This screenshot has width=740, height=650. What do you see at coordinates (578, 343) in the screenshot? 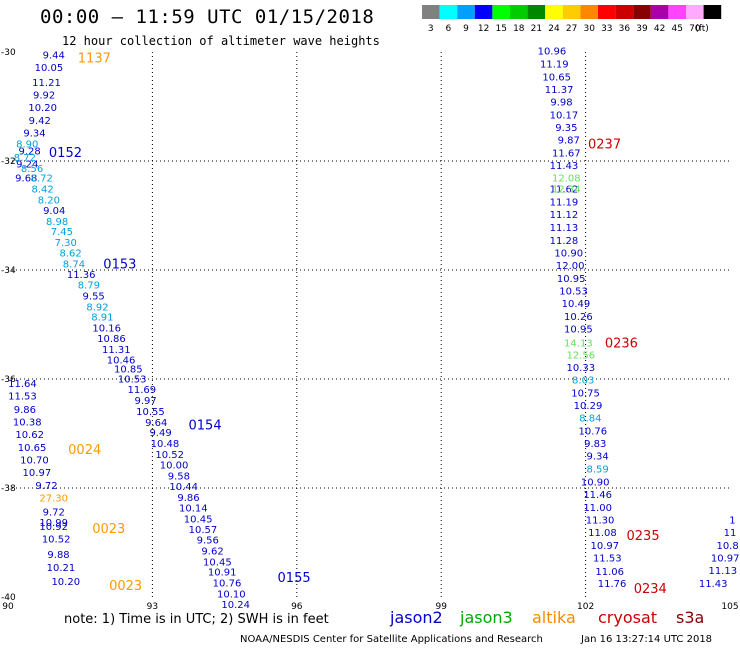
I see `swh-value-label: 14.13` at bounding box center [578, 343].